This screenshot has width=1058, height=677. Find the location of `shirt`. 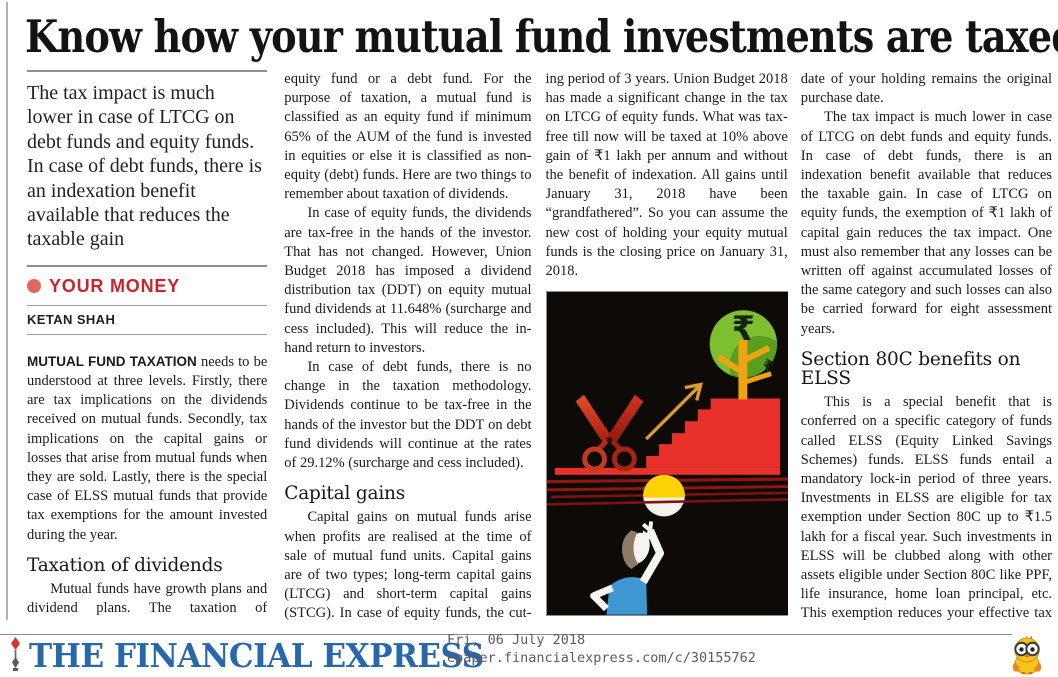

shirt is located at coordinates (626, 596).